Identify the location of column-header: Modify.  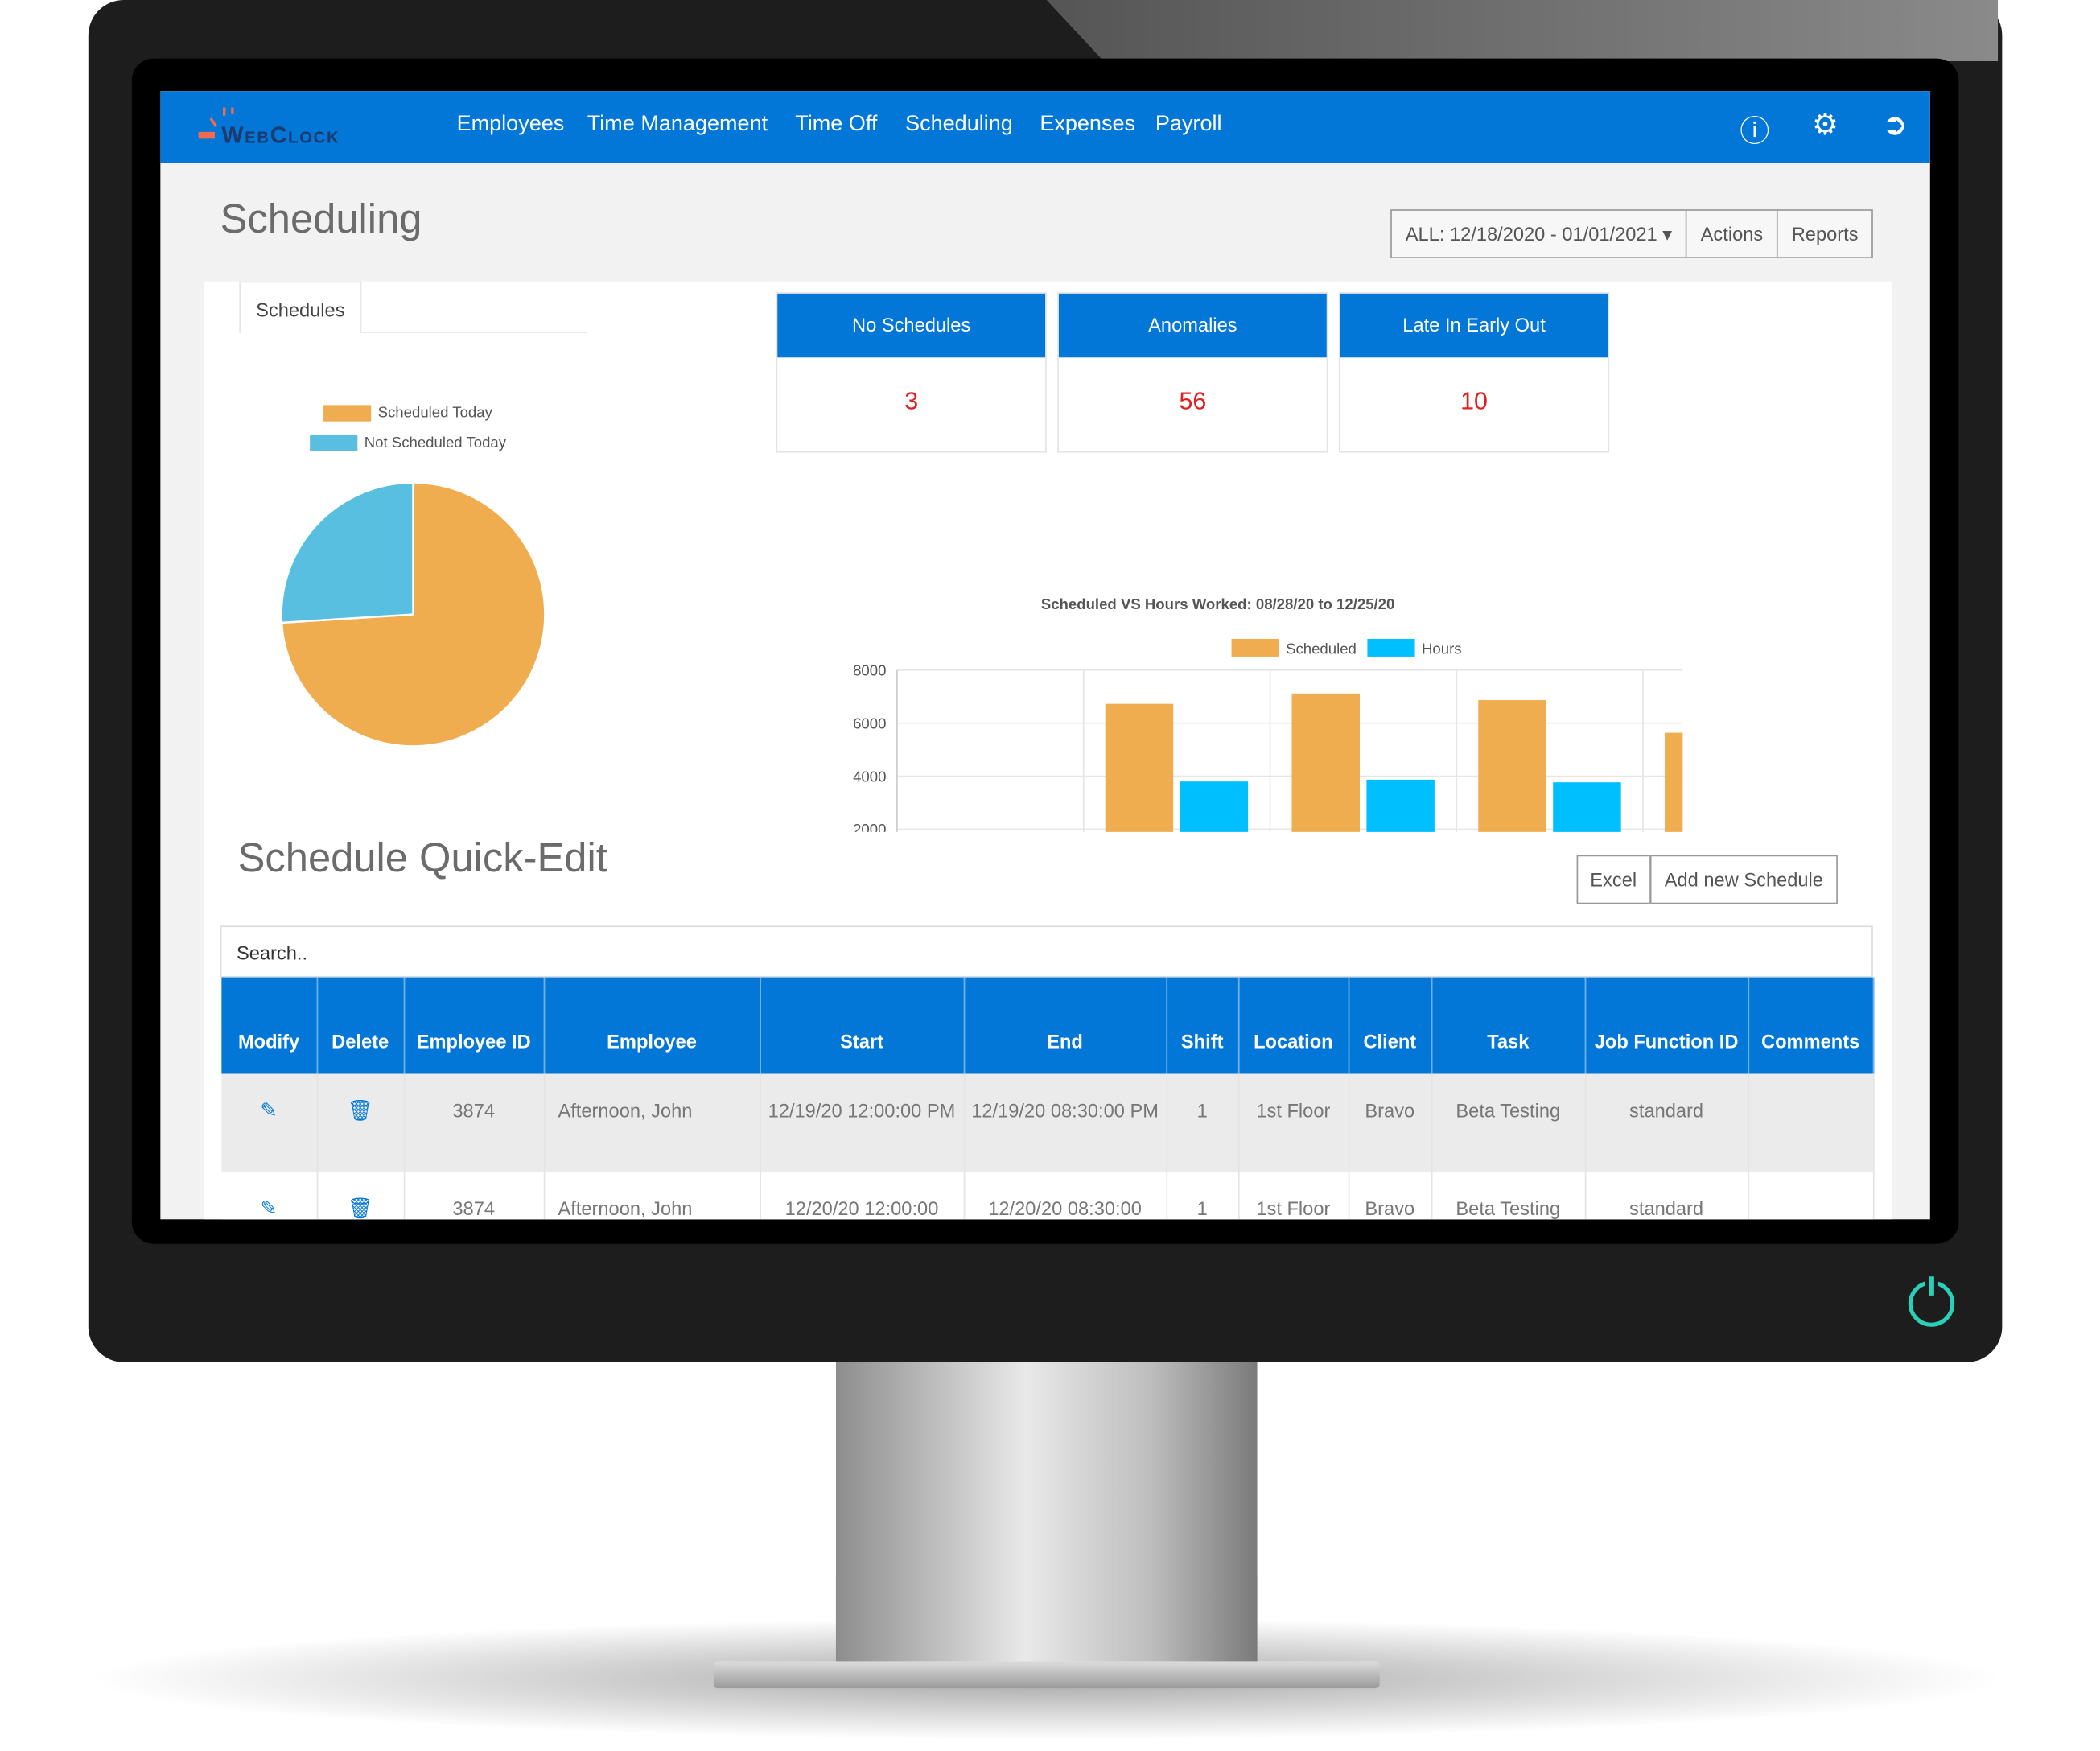
(269, 1025).